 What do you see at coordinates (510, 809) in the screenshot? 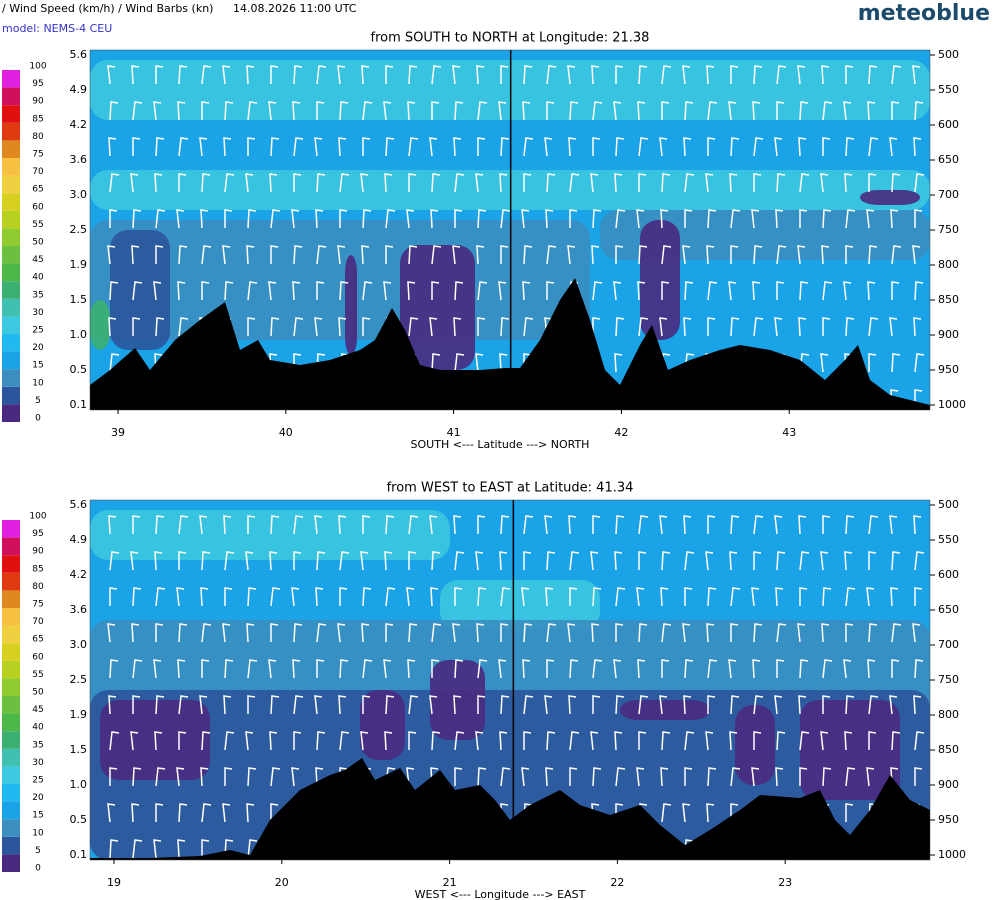
I see `terrain` at bounding box center [510, 809].